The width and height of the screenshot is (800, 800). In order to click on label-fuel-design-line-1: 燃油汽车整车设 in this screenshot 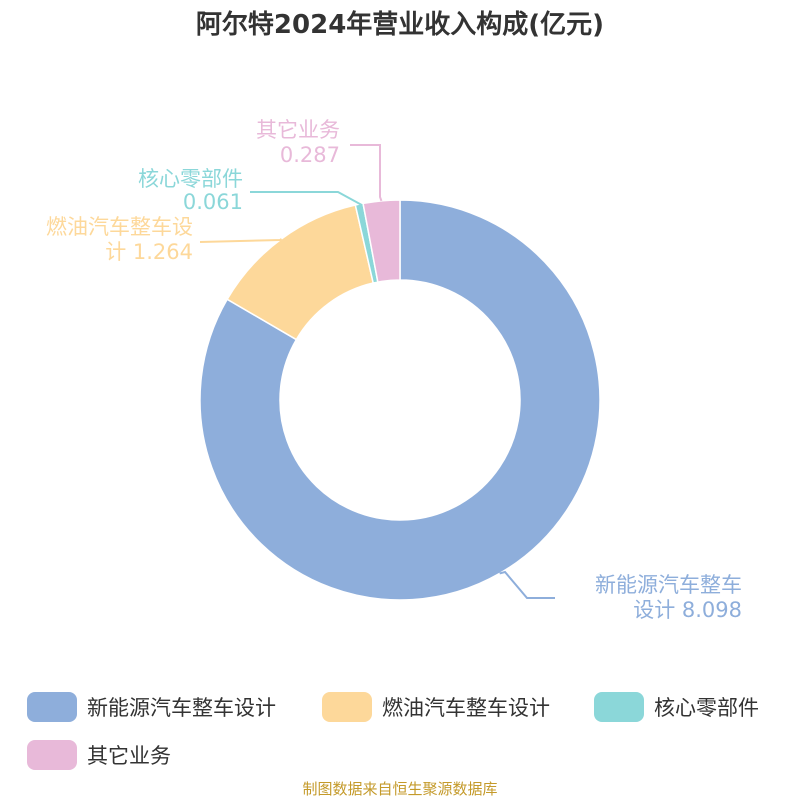, I will do `click(119, 227)`.